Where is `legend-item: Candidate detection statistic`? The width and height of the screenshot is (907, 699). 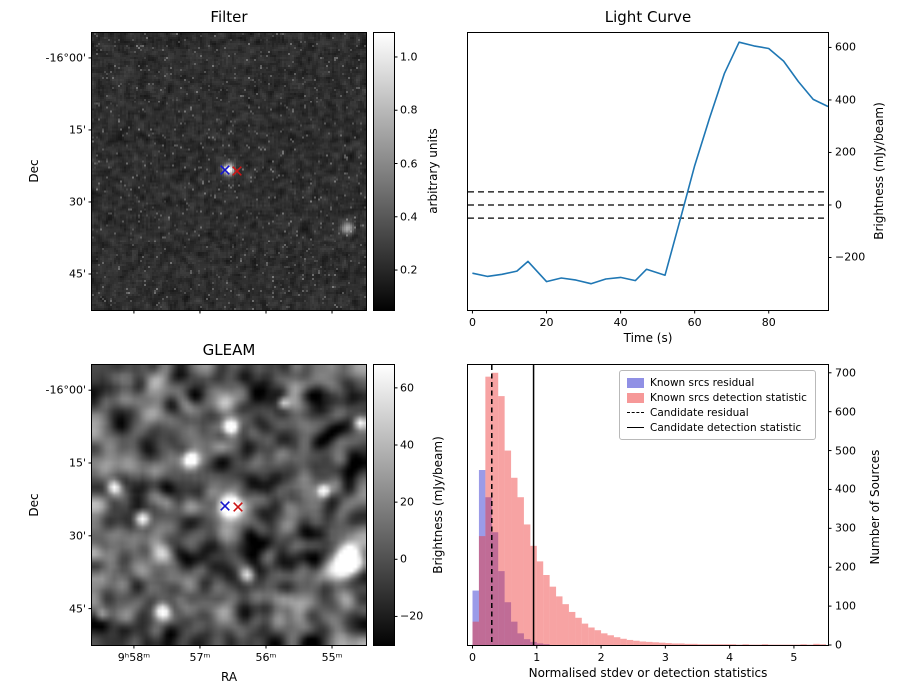 legend-item: Candidate detection statistic is located at coordinates (717, 427).